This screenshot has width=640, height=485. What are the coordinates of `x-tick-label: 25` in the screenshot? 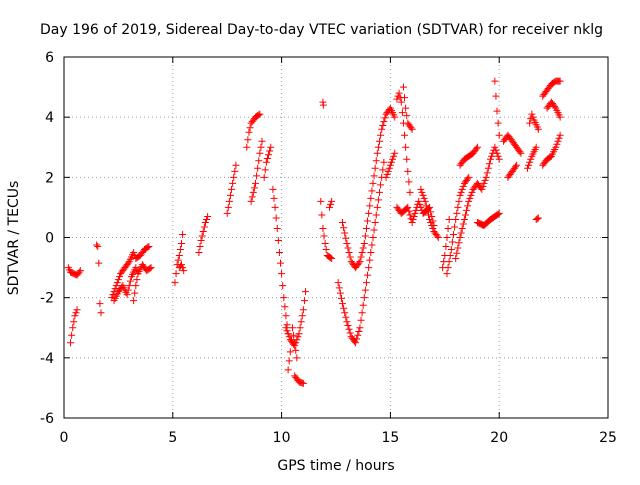 It's located at (608, 438).